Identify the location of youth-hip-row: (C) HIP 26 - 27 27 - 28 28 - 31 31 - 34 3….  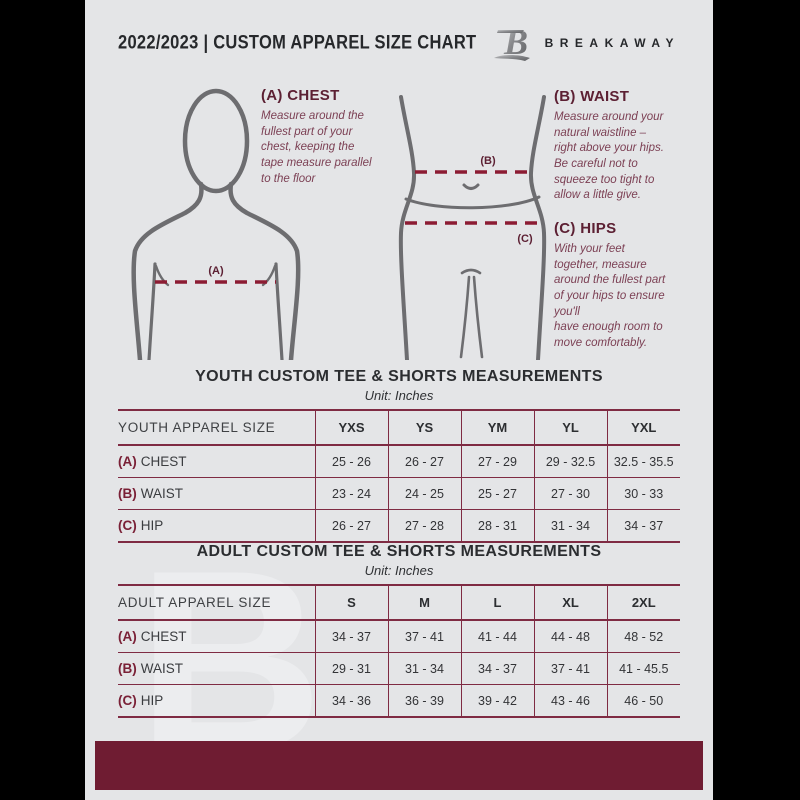
(399, 526).